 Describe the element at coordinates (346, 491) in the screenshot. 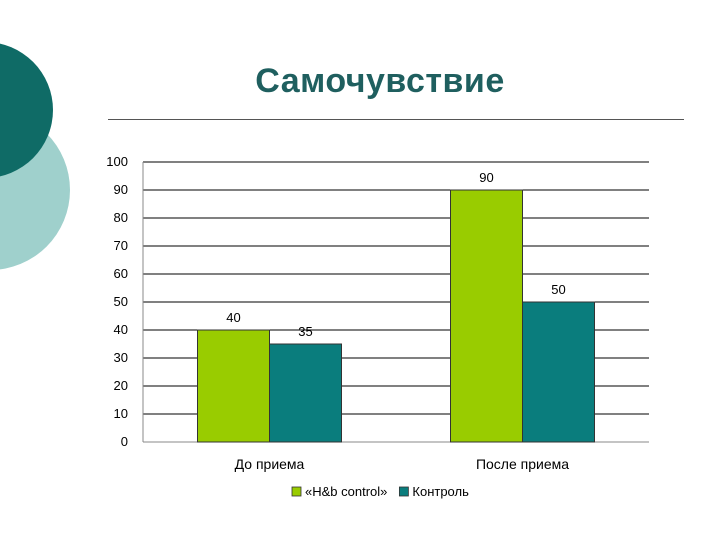

I see `legend-label: «H&b control»` at that location.